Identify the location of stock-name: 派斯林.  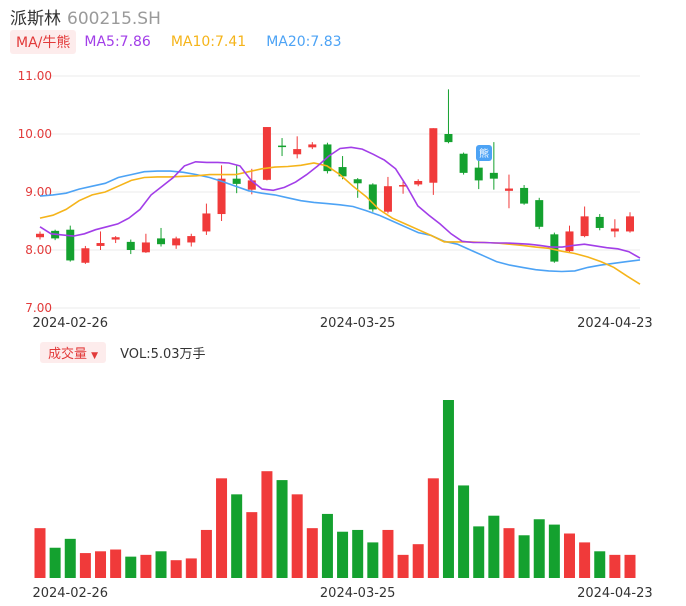
(35, 19).